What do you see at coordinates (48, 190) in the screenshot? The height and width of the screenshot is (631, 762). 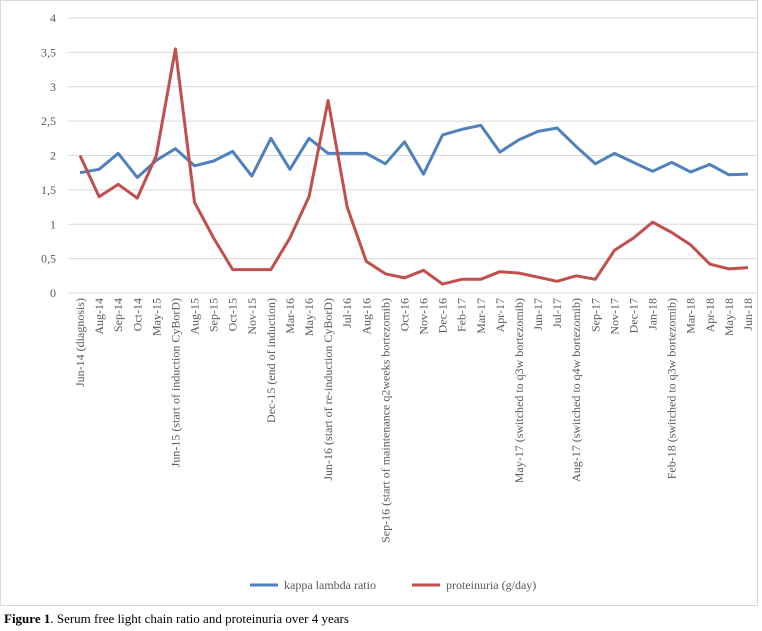 I see `y-tick-label: 1,5` at bounding box center [48, 190].